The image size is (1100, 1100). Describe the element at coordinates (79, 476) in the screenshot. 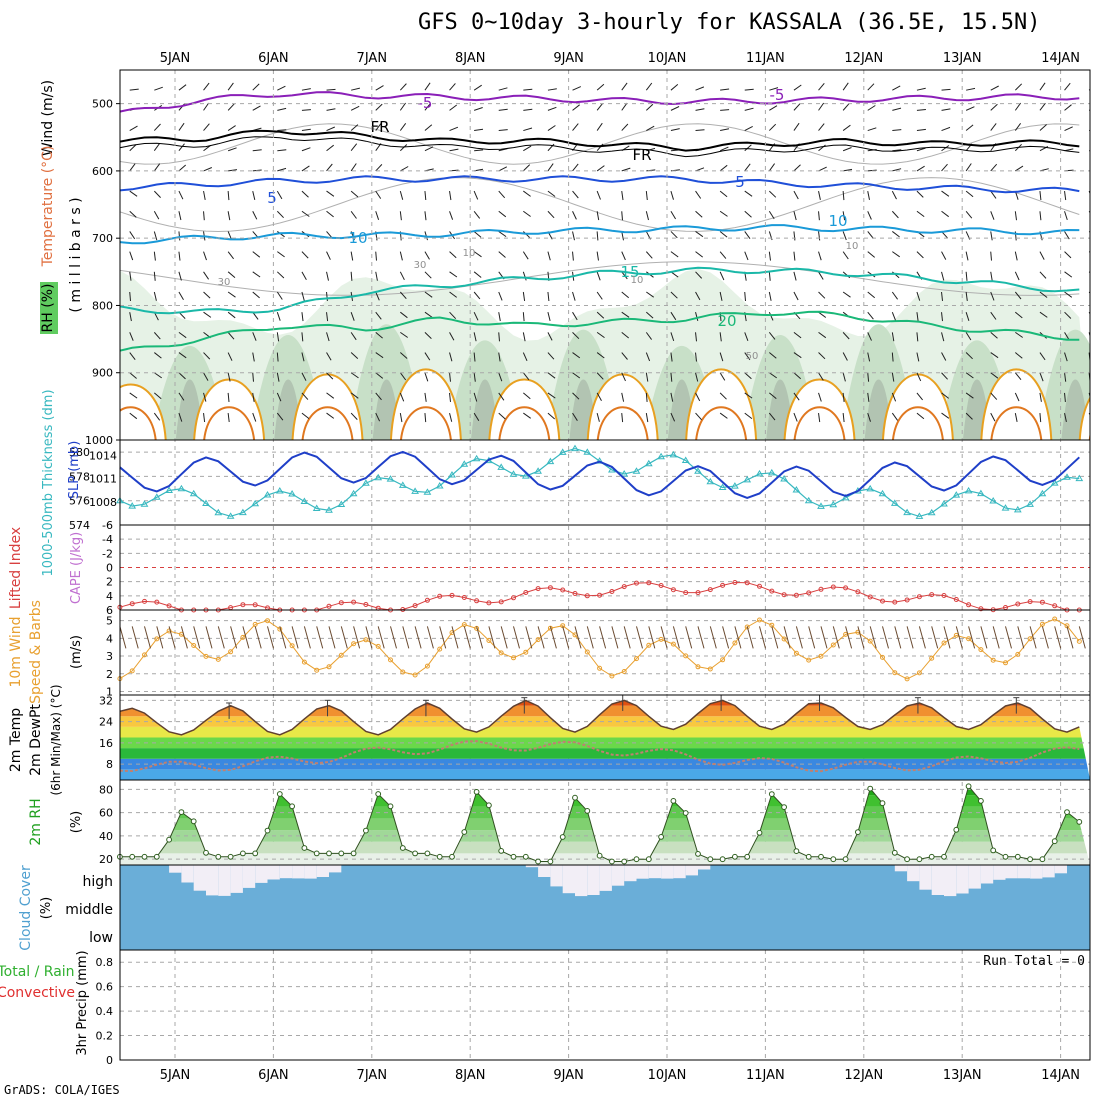

I see `thickness-tick-label: 578` at that location.